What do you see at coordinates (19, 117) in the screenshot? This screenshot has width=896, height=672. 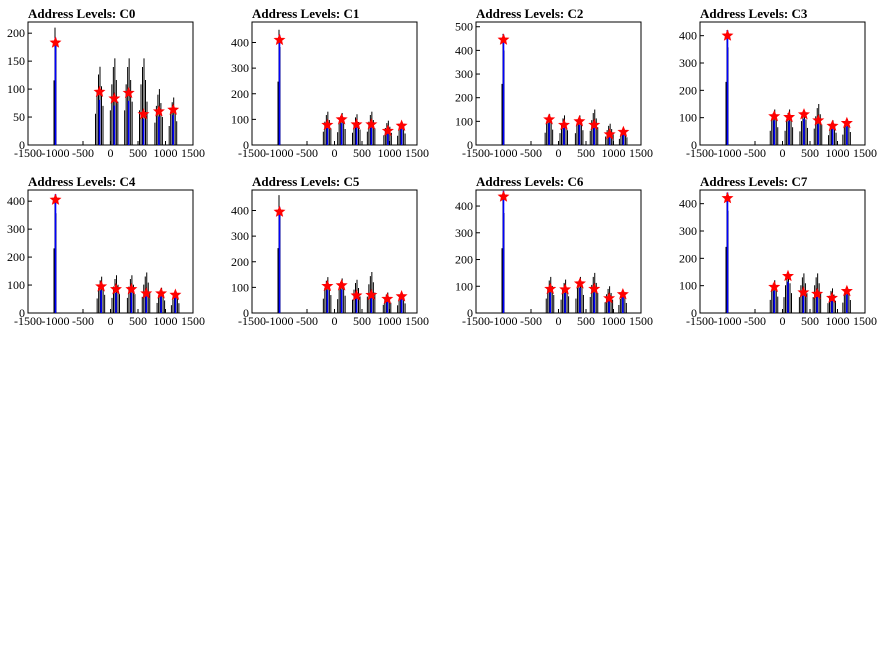 I see `y-tick-label: 50` at bounding box center [19, 117].